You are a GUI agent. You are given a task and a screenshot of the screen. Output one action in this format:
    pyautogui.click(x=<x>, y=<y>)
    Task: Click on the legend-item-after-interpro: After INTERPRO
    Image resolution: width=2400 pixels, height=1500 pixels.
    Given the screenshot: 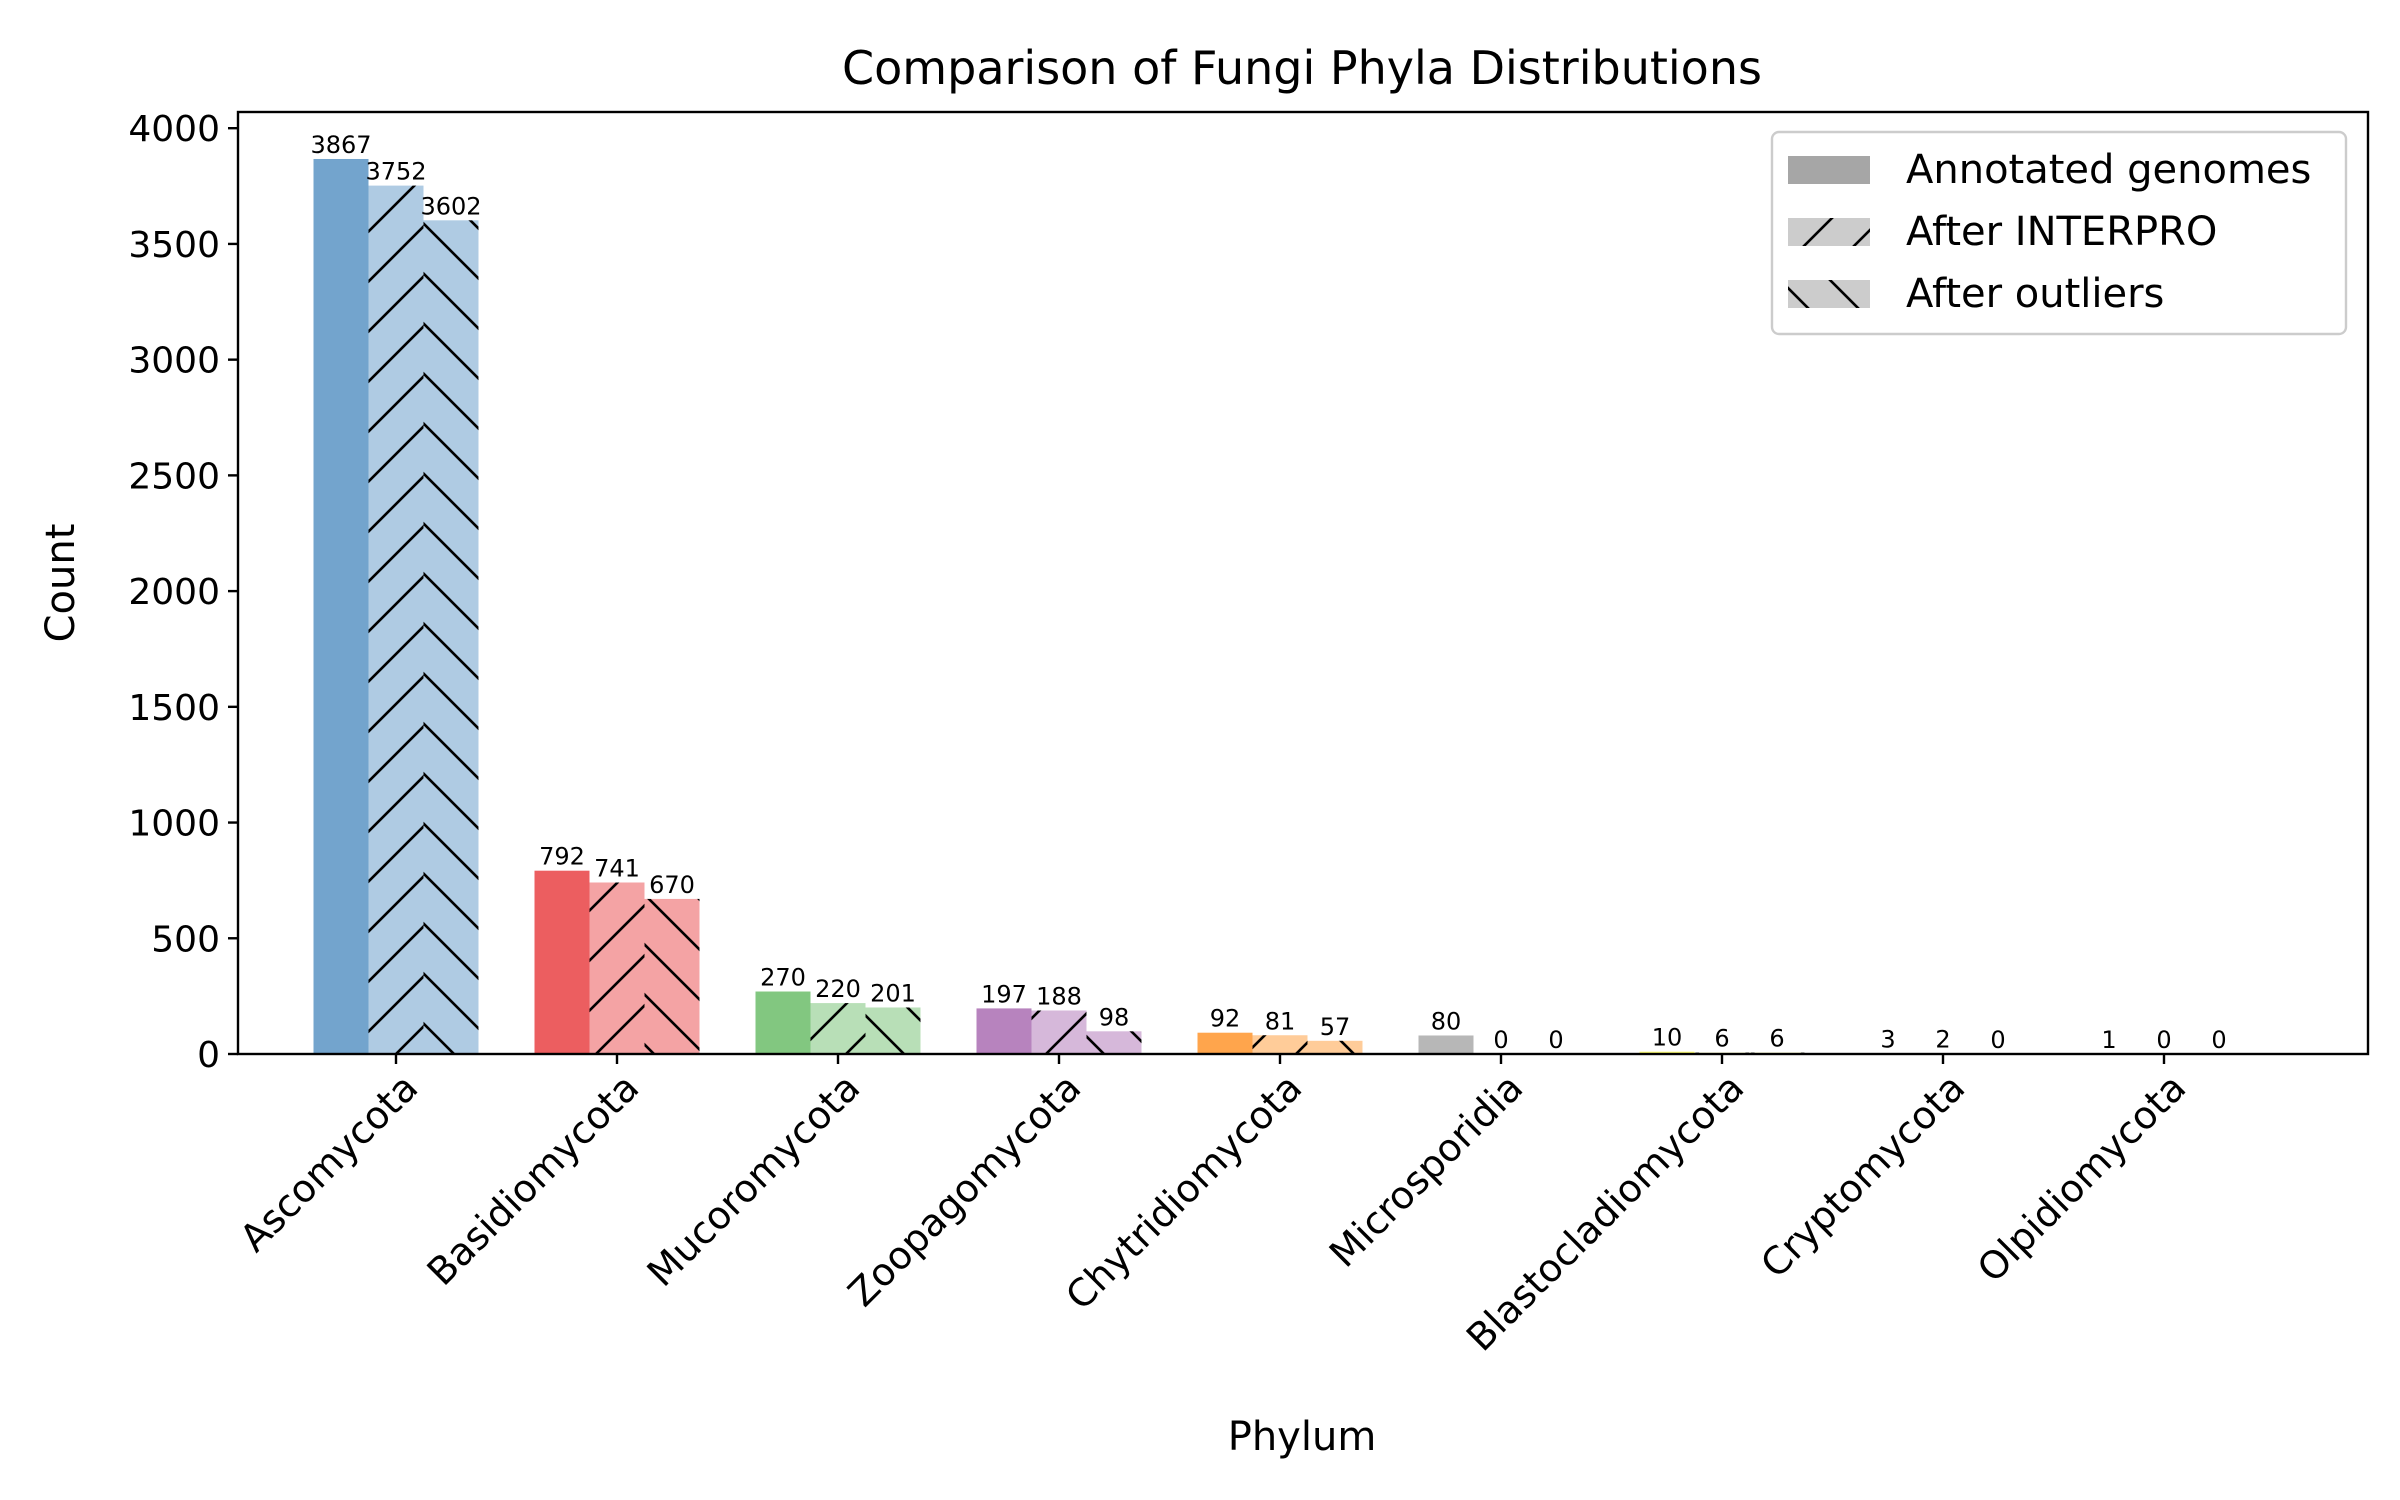 What is the action you would take?
    pyautogui.click(x=2002, y=232)
    